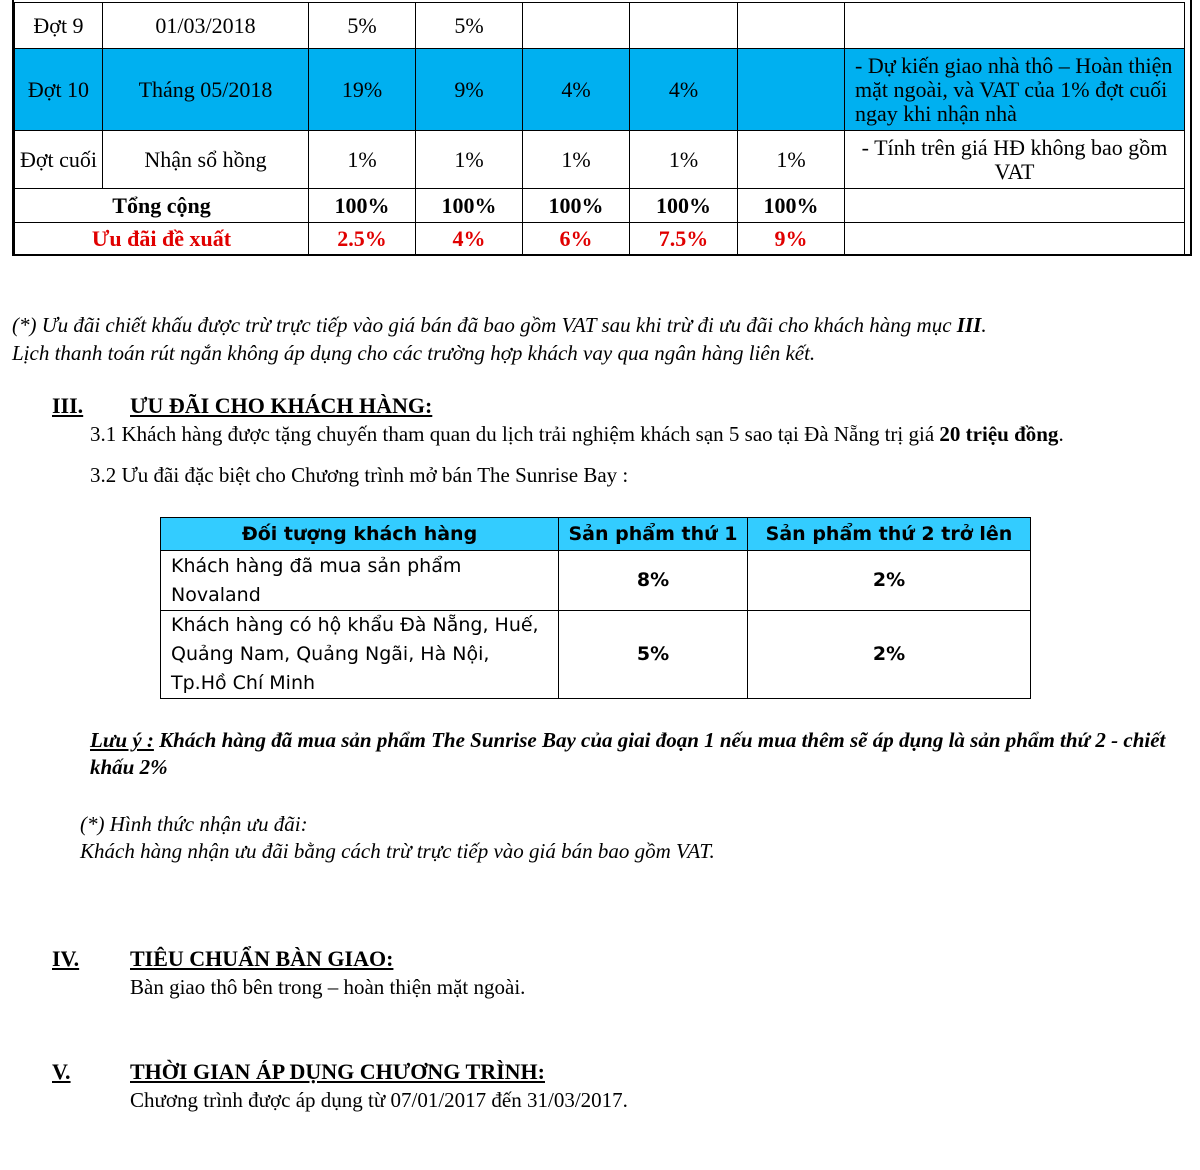  I want to click on offer-cell: 6%, so click(576, 239).